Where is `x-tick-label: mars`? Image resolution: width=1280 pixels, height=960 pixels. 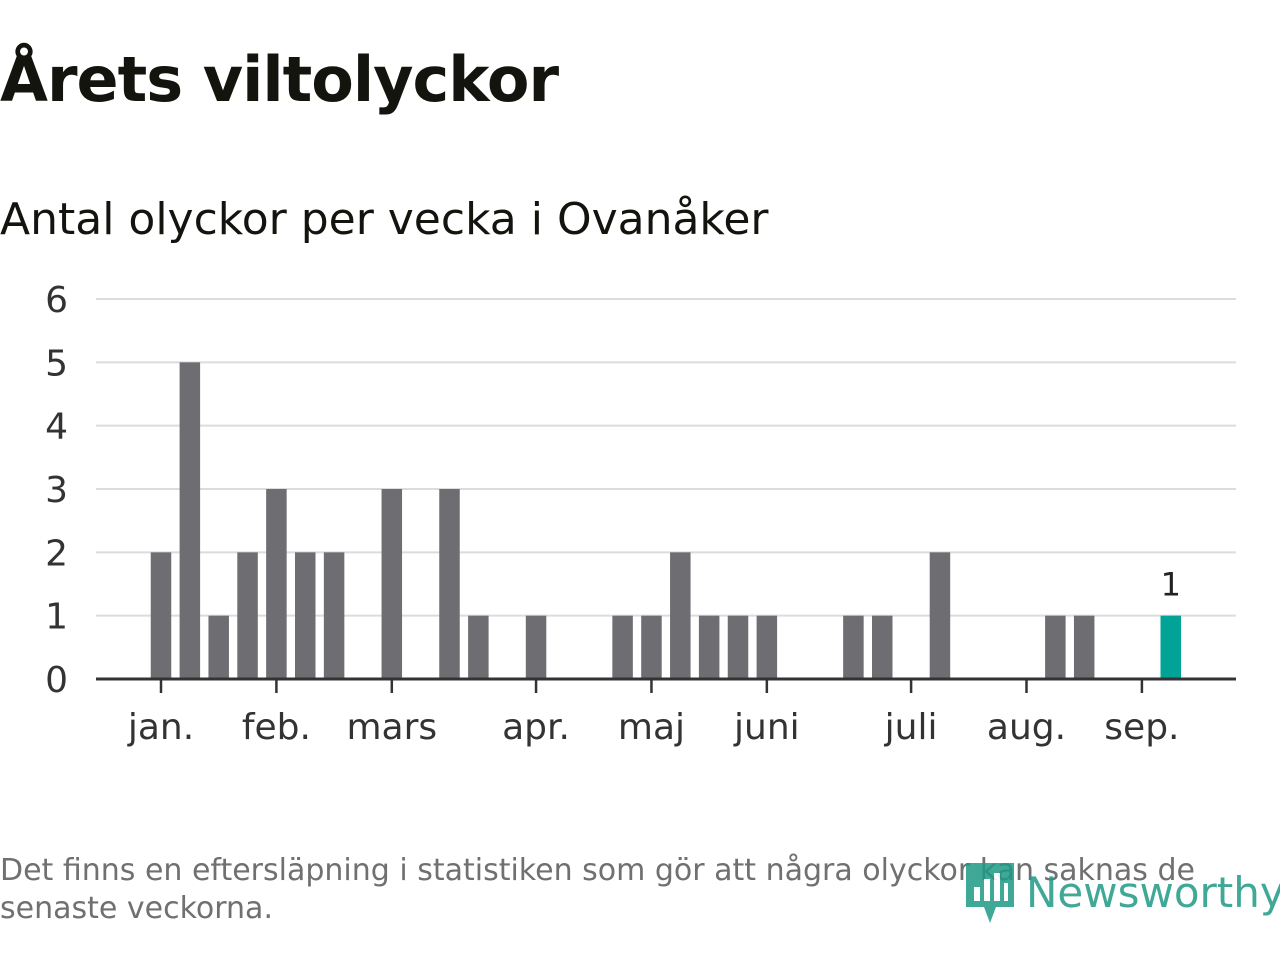
x-tick-label: mars is located at coordinates (391, 727).